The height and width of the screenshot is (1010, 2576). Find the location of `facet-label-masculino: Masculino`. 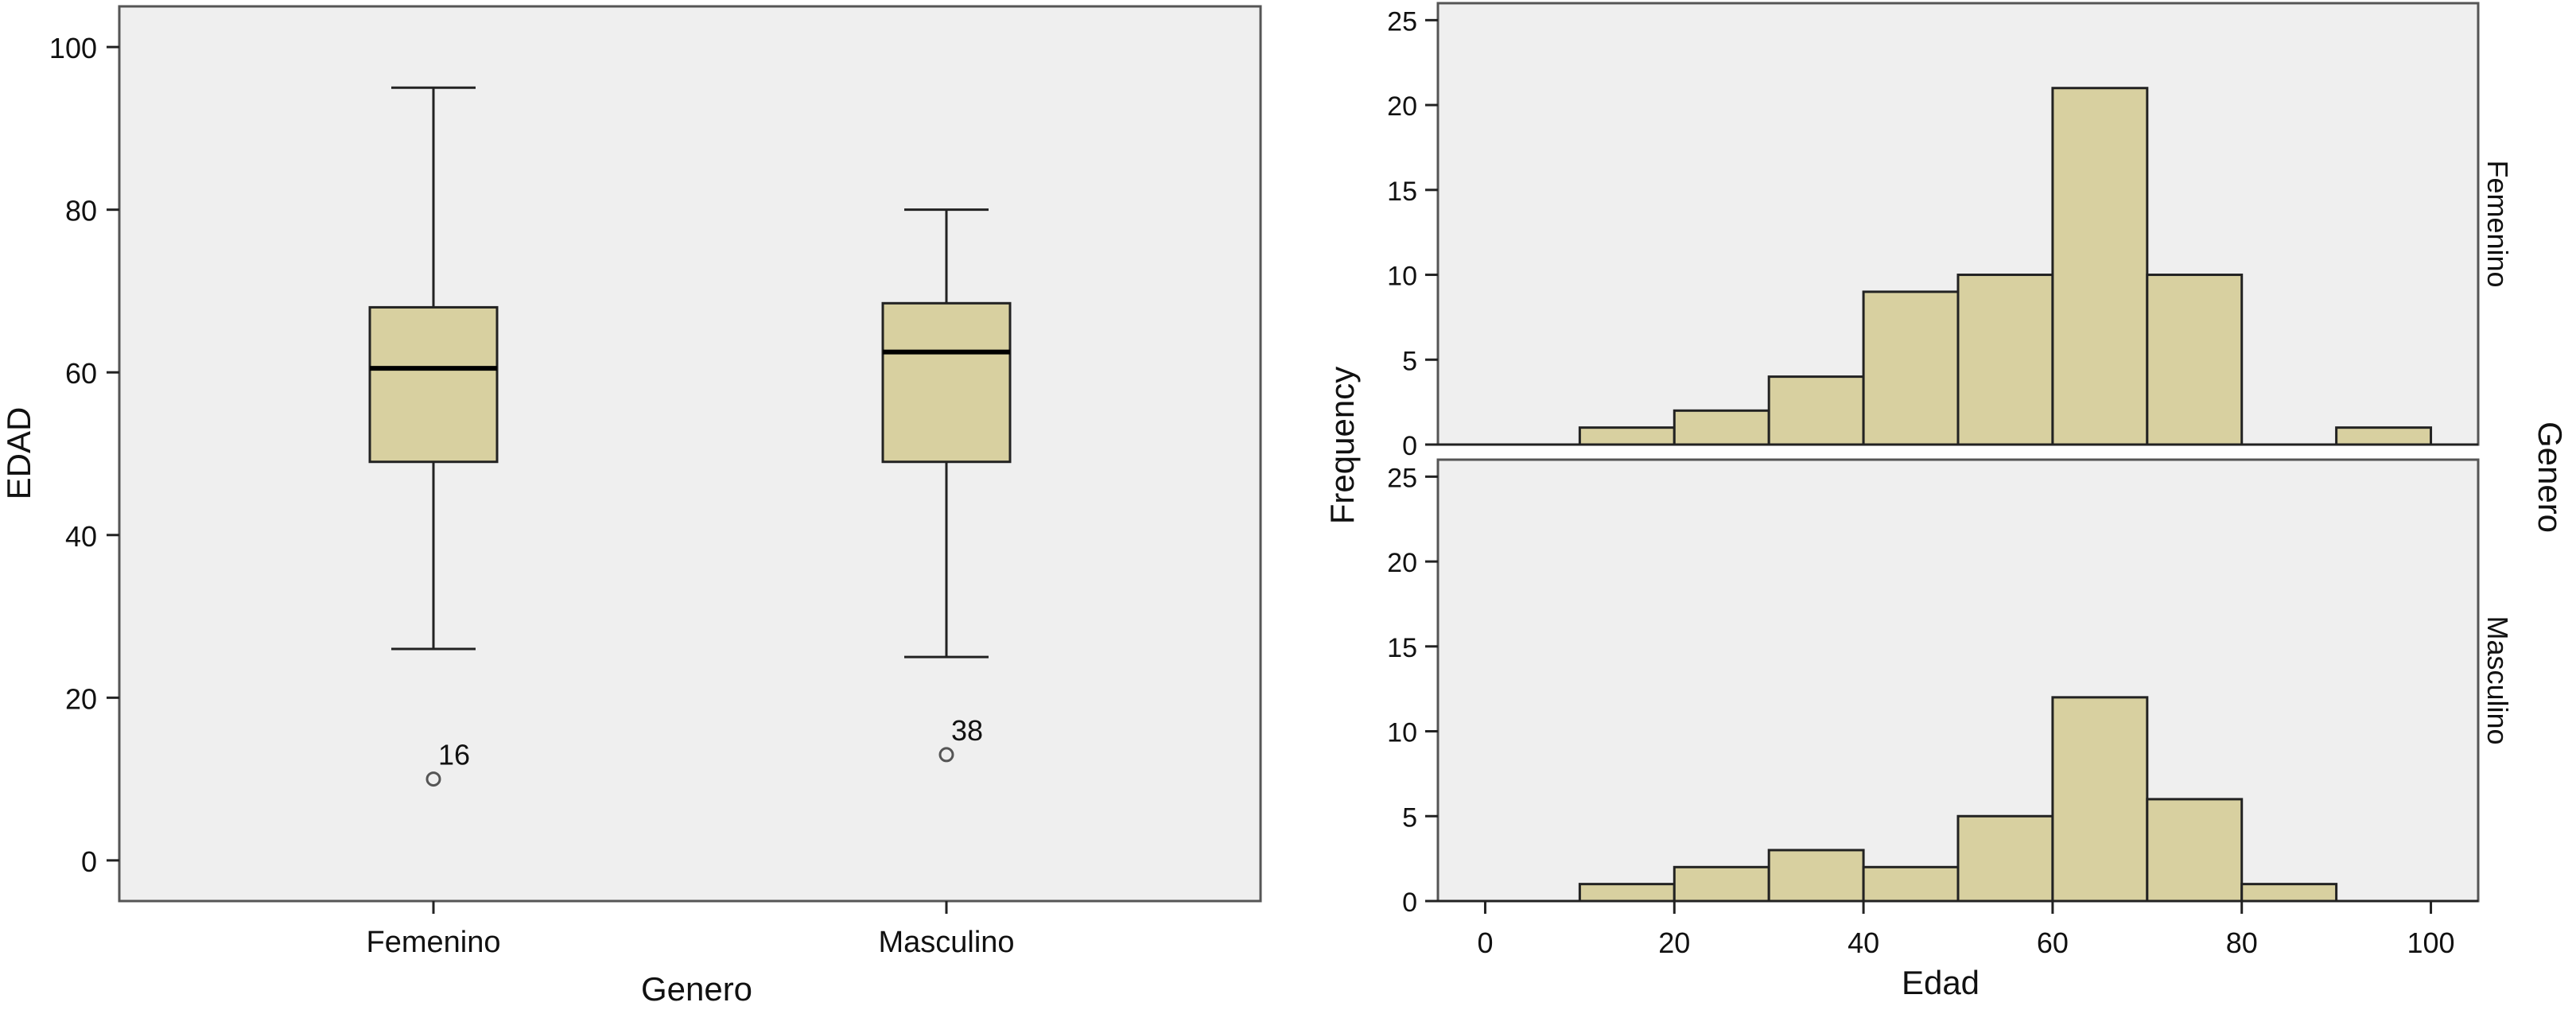

facet-label-masculino: Masculino is located at coordinates (2497, 680).